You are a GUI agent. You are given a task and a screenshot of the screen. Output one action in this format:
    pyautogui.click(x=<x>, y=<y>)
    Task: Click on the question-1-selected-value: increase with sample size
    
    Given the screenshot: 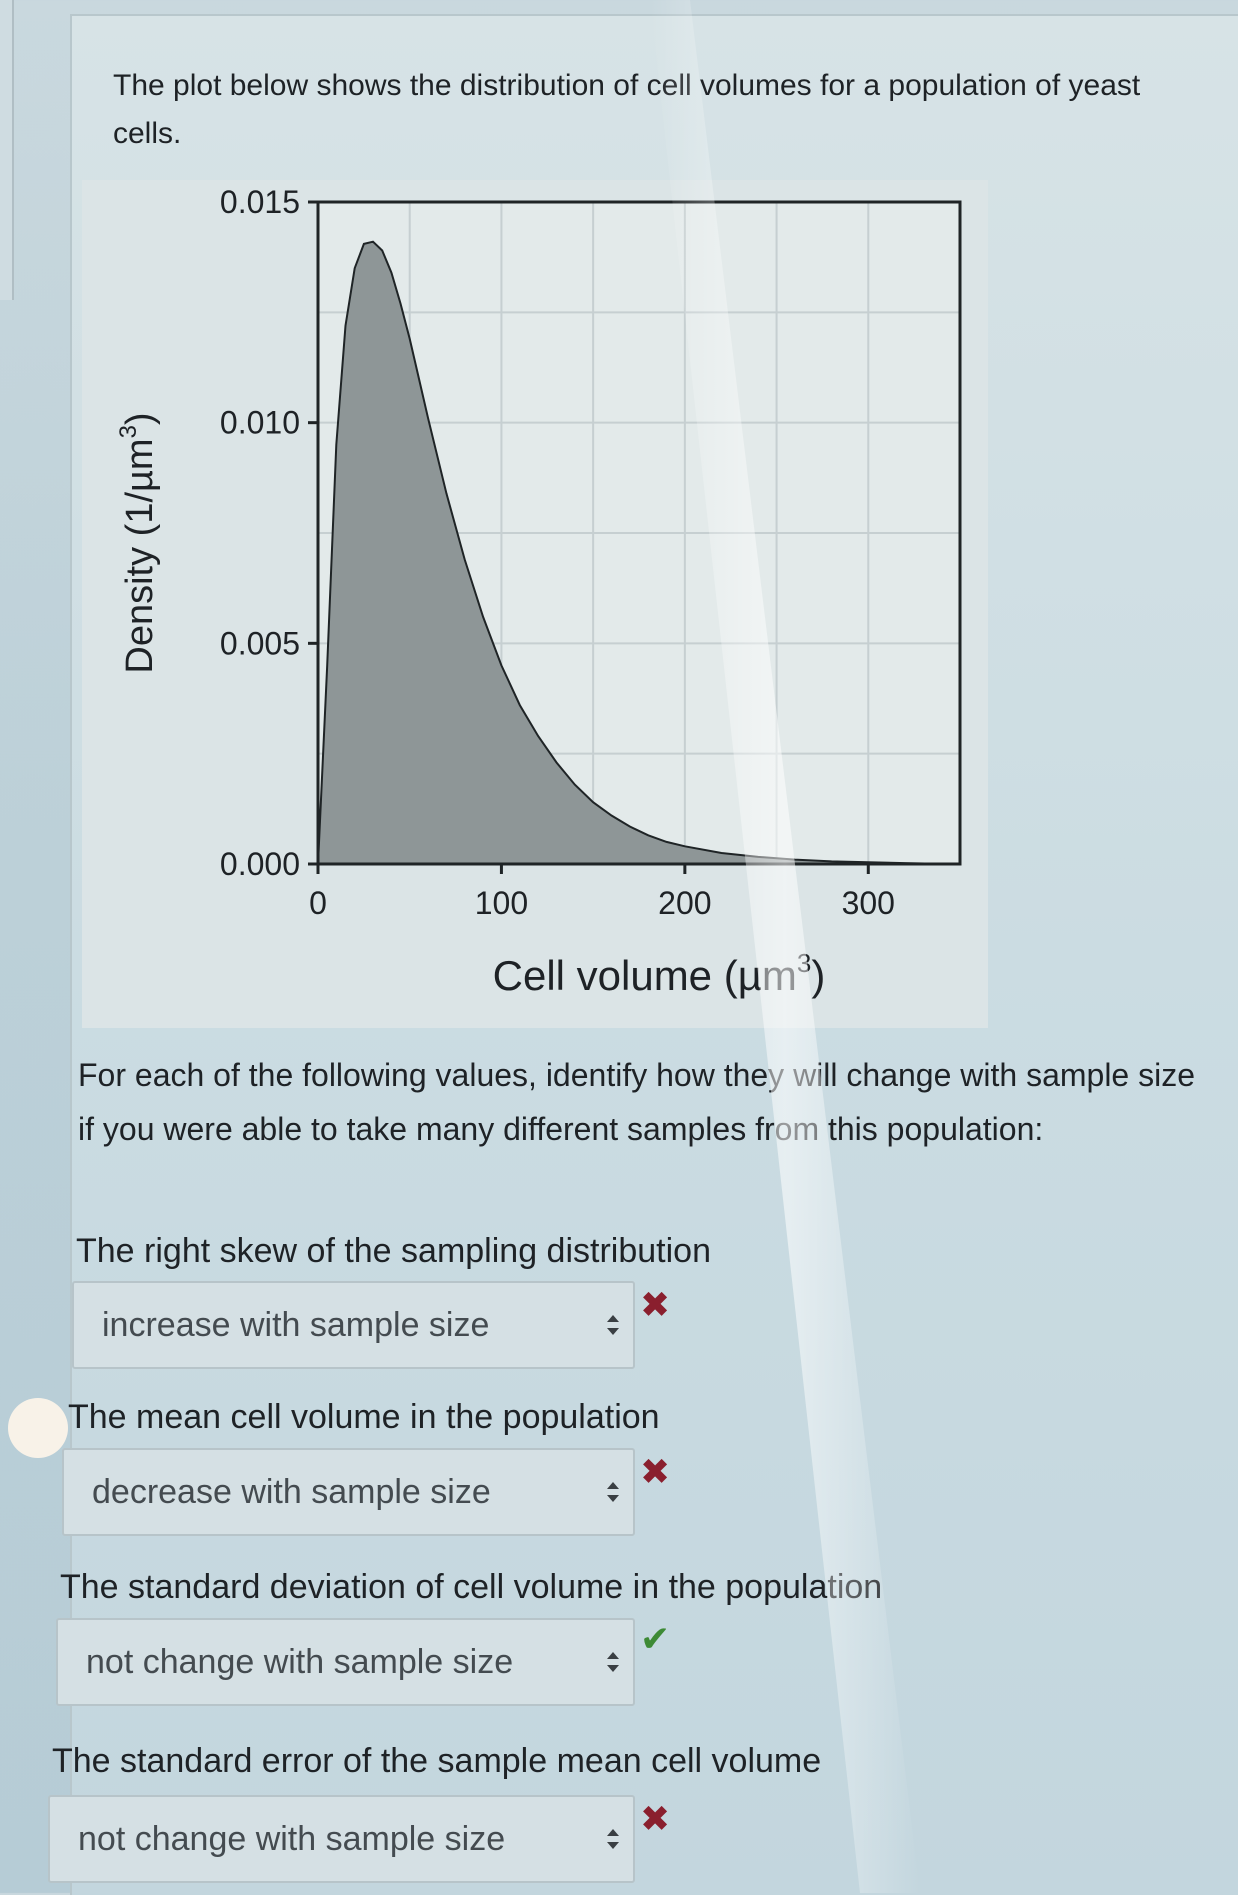 What is the action you would take?
    pyautogui.click(x=296, y=1324)
    